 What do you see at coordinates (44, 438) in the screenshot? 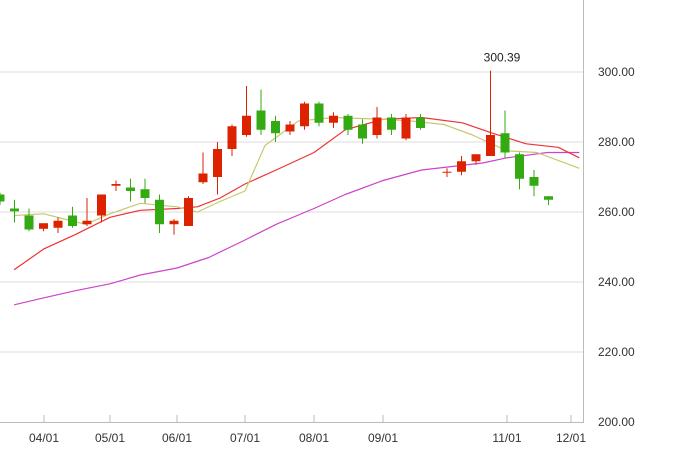
I see `x-tick-label-0: 04/01` at bounding box center [44, 438].